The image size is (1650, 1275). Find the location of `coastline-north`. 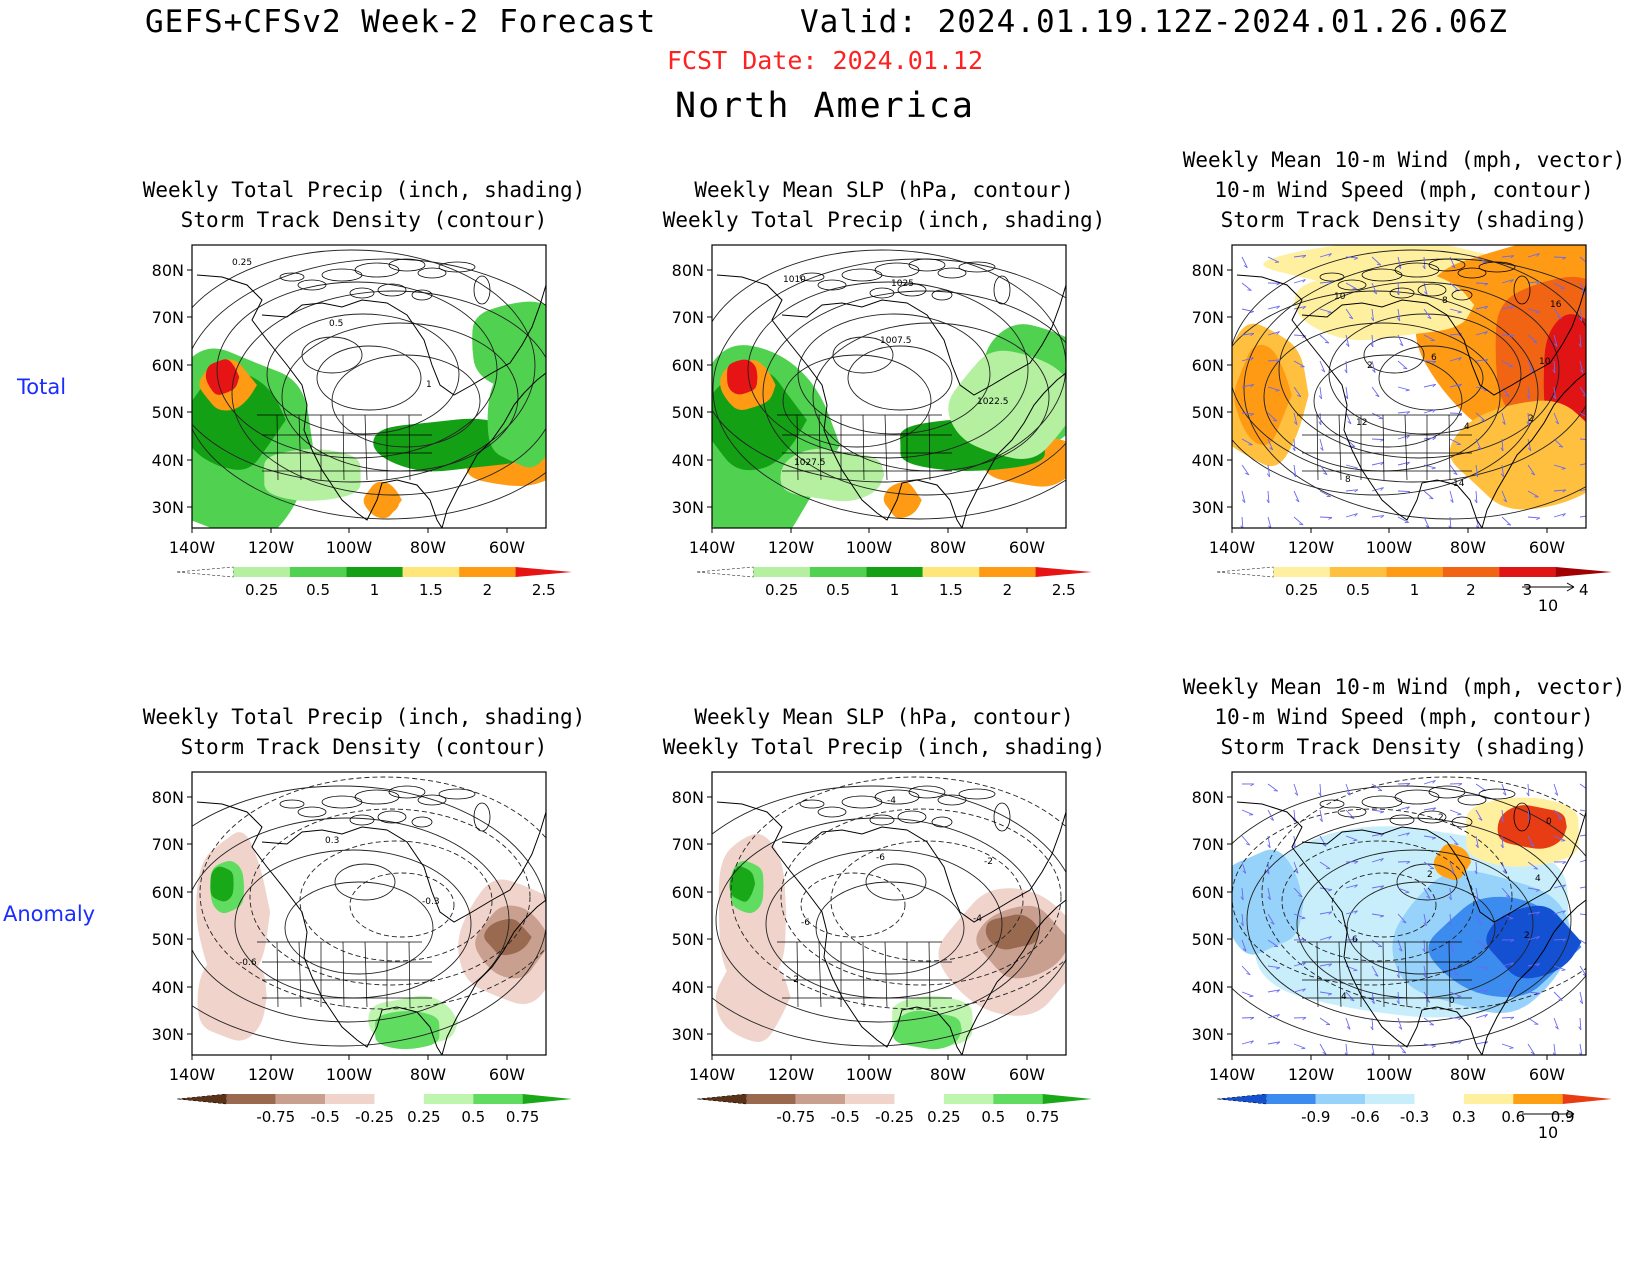

coastline-north is located at coordinates (923, 340).